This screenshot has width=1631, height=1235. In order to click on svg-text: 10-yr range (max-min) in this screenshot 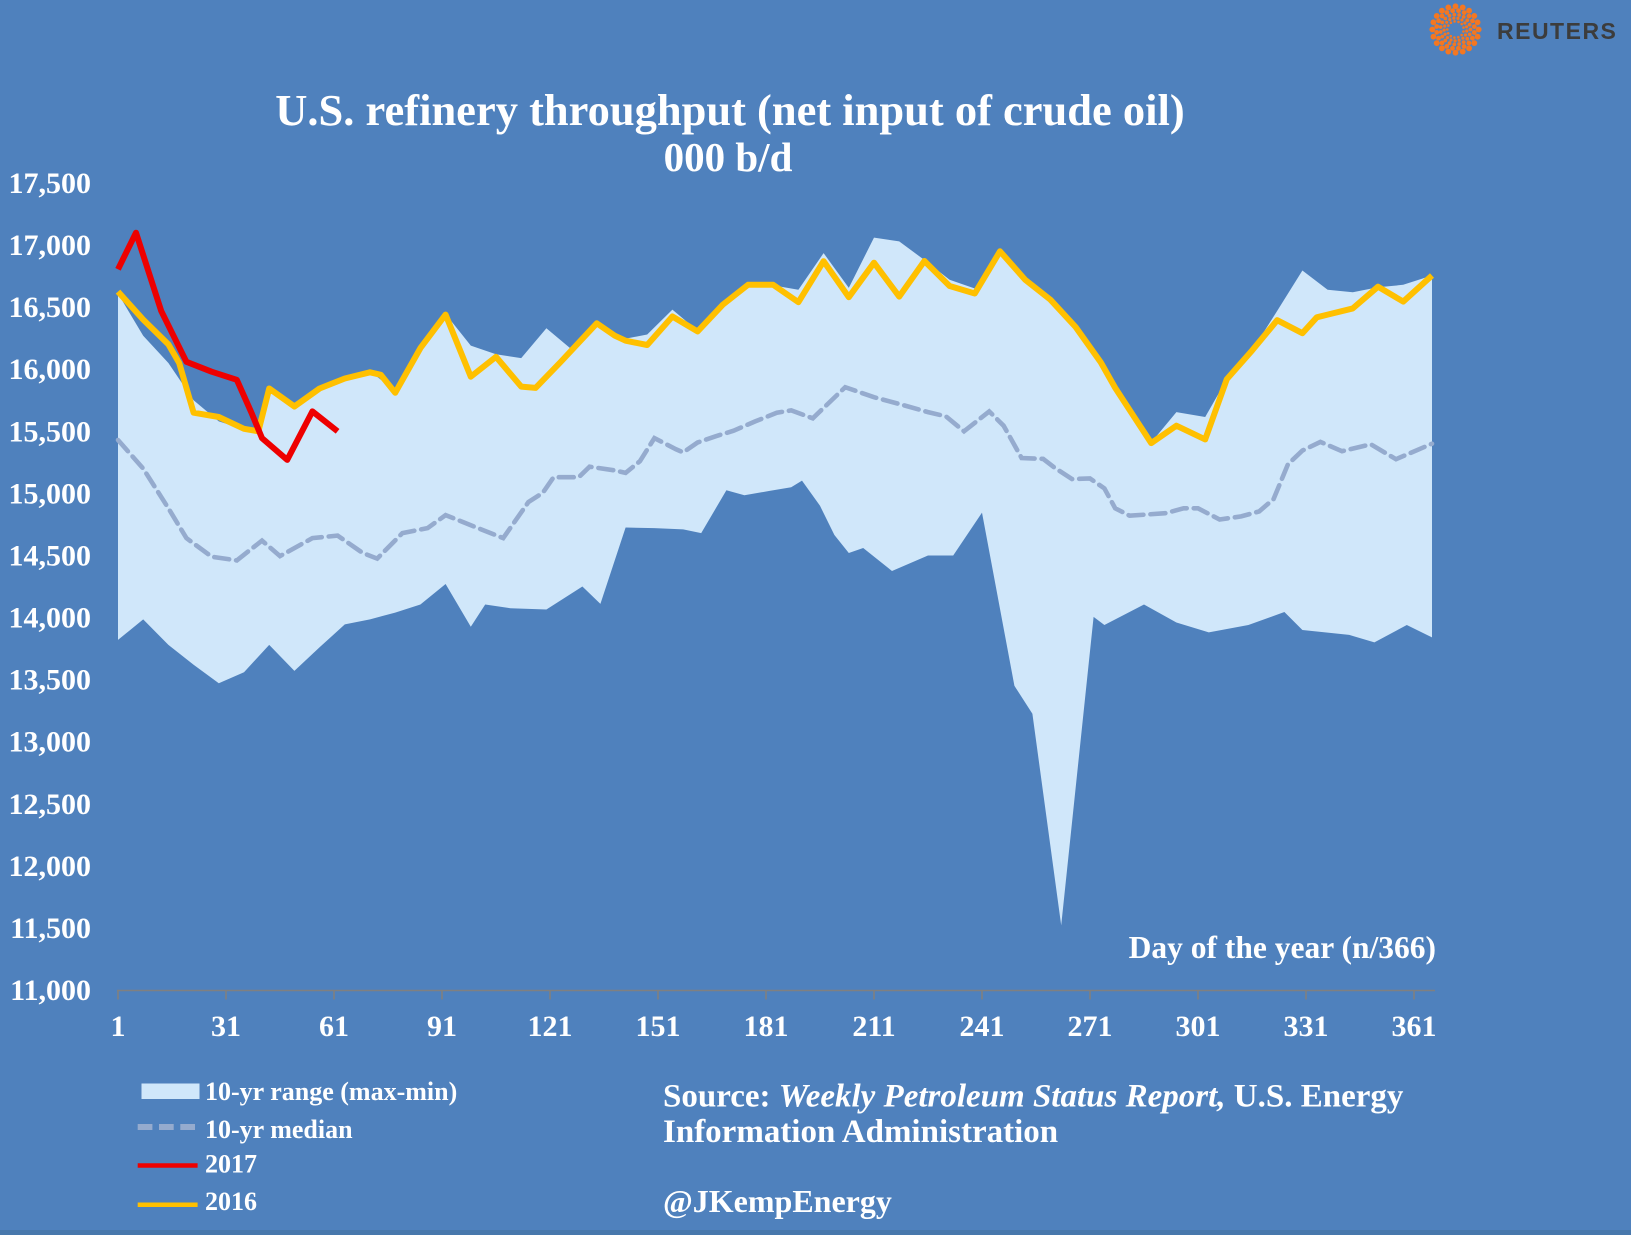, I will do `click(331, 1091)`.